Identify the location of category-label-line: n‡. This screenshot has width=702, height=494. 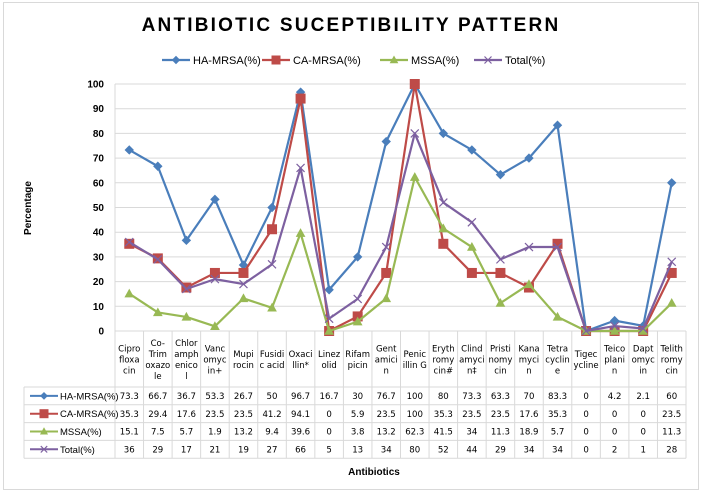
(472, 372).